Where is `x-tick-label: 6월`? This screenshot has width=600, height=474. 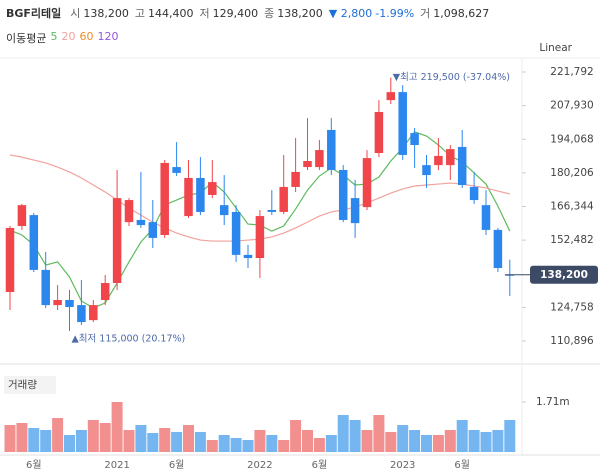 x-tick-label: 6월 is located at coordinates (177, 465).